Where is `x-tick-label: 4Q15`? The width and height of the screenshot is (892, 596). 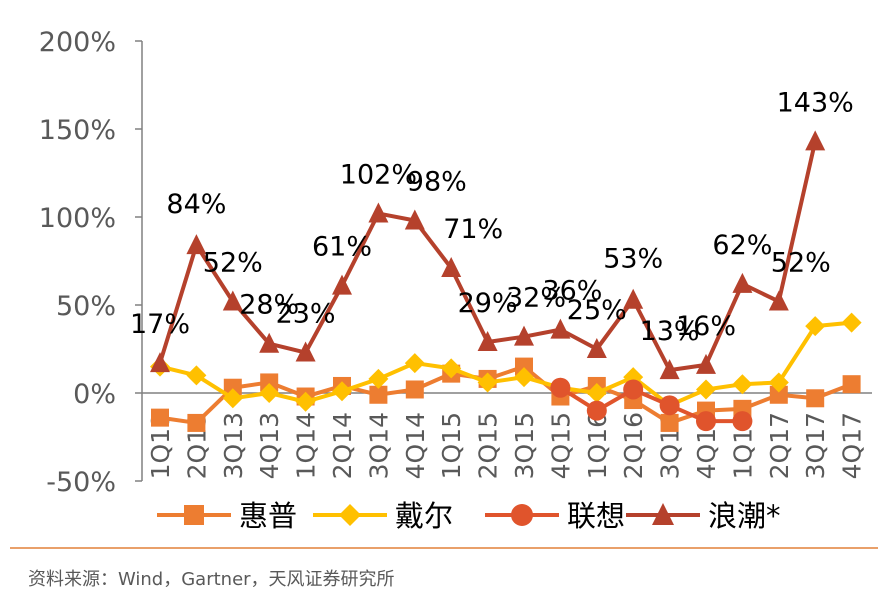 x-tick-label: 4Q15 is located at coordinates (560, 445).